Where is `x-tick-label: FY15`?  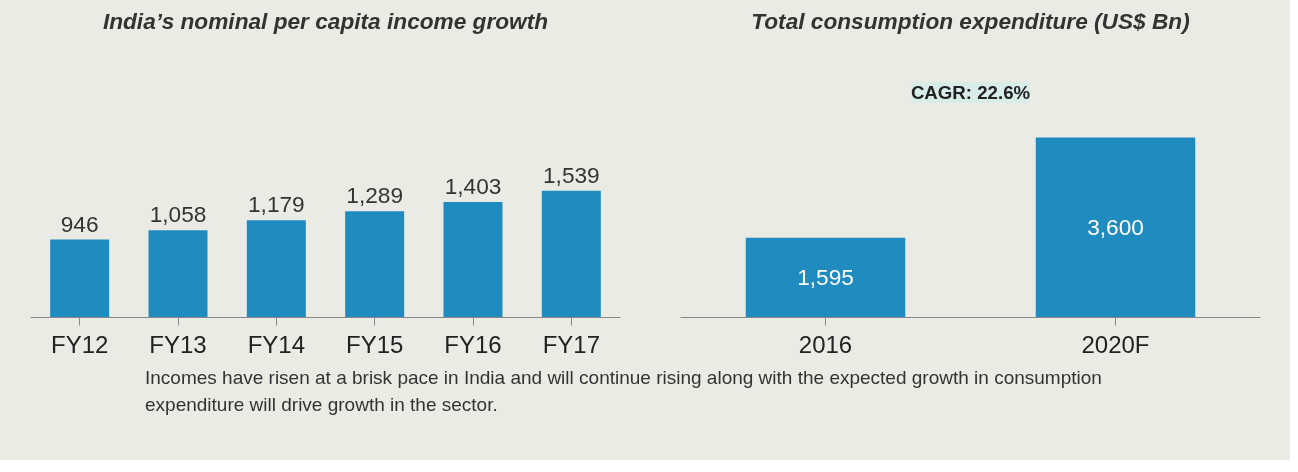 x-tick-label: FY15 is located at coordinates (374, 344).